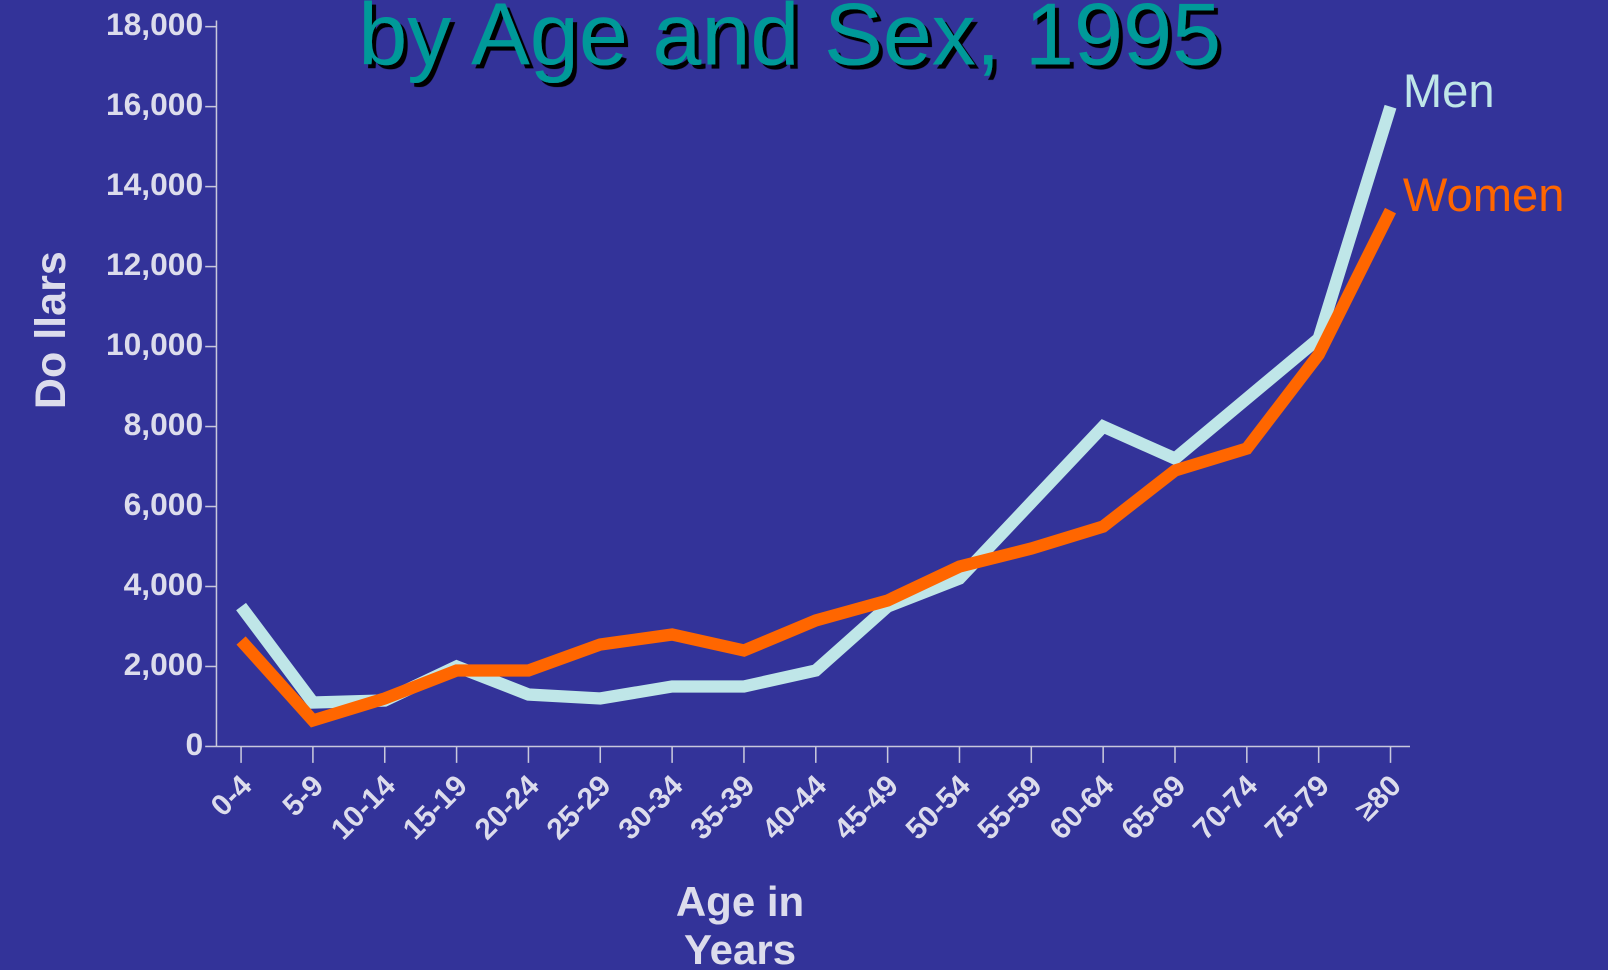 The image size is (1608, 970). What do you see at coordinates (232, 796) in the screenshot?
I see `x-tick-label: 0-4` at bounding box center [232, 796].